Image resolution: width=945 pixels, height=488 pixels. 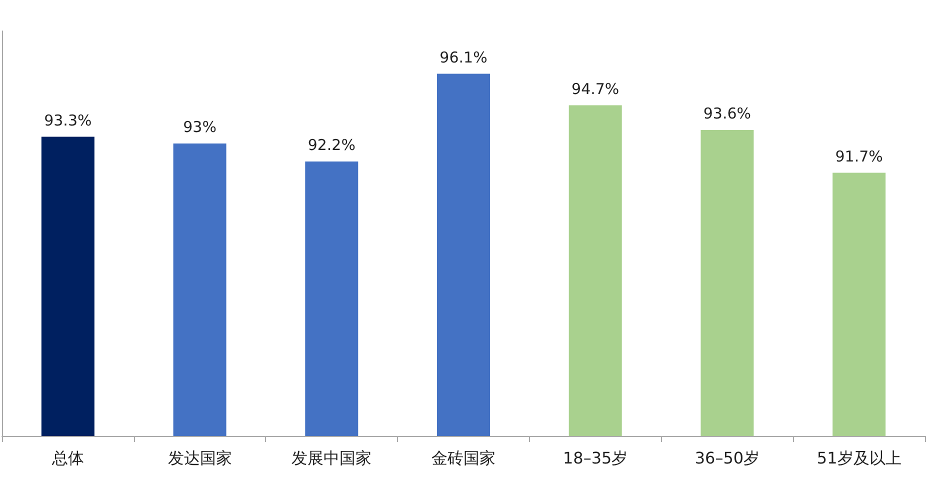 What do you see at coordinates (727, 113) in the screenshot?
I see `data-label: 93.6%` at bounding box center [727, 113].